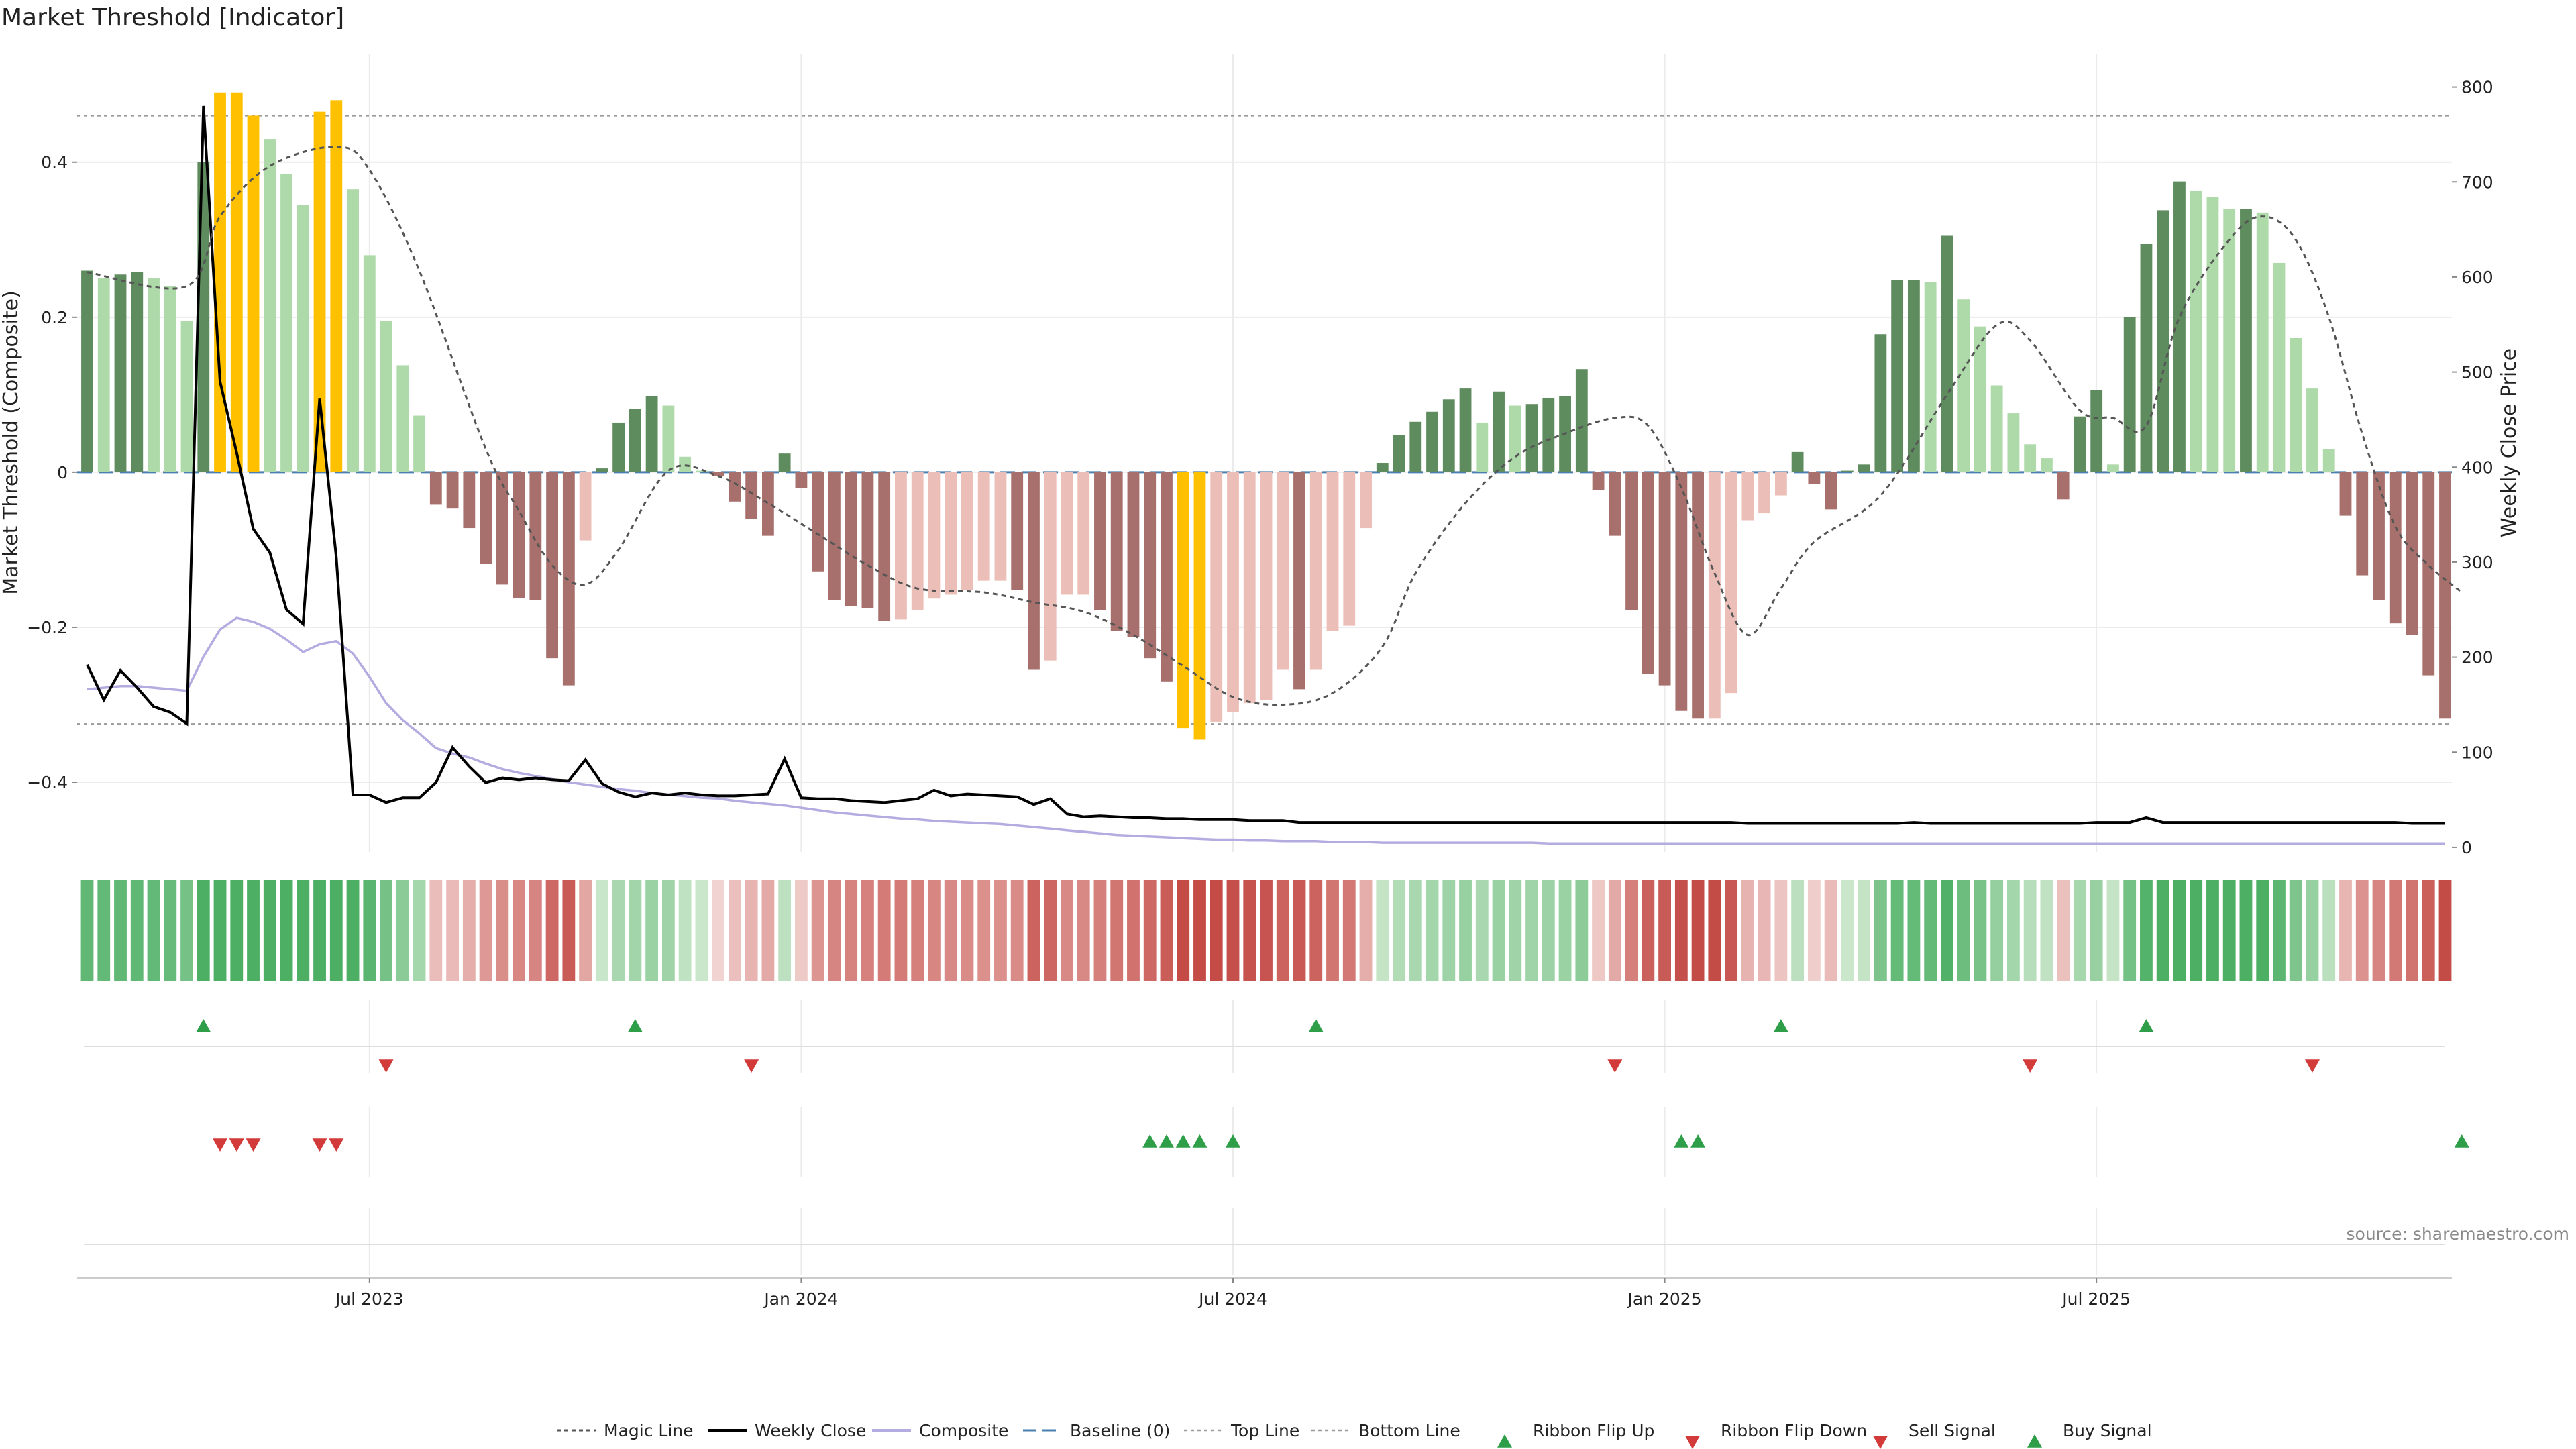 This screenshot has width=2576, height=1449. I want to click on ribbon-flip-down-marker, so click(2030, 1066).